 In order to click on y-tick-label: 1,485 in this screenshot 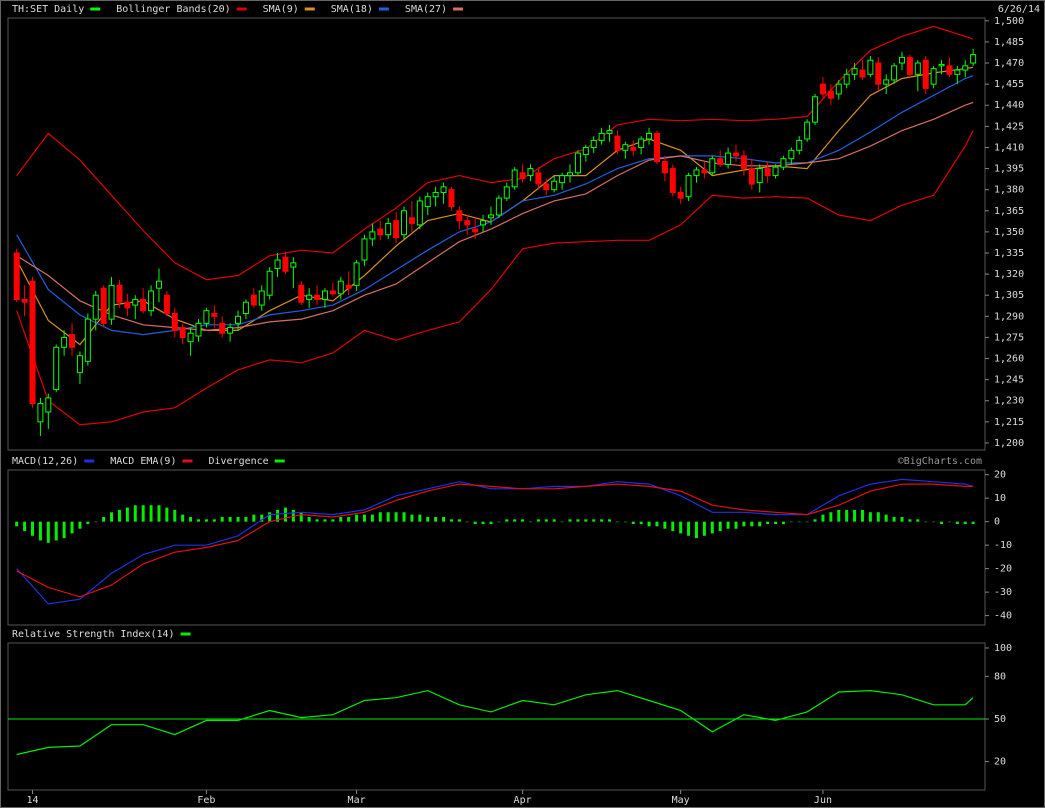, I will do `click(1009, 42)`.